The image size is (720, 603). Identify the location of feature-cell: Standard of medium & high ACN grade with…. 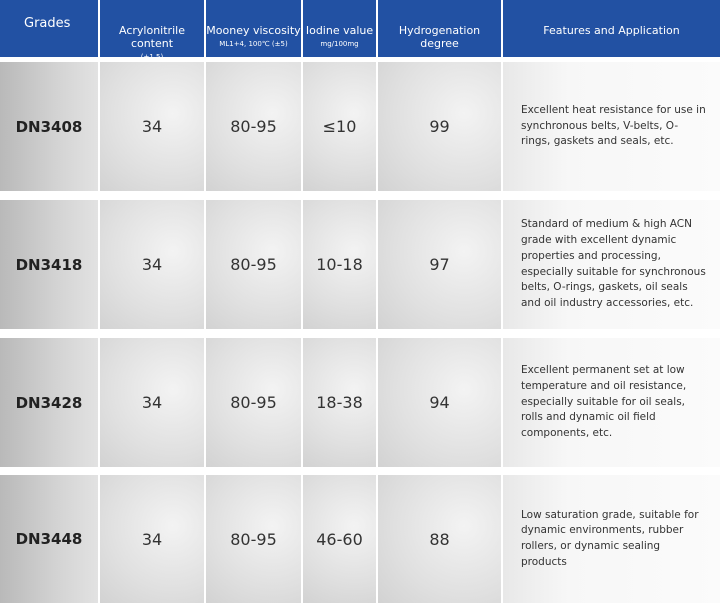
(611, 264).